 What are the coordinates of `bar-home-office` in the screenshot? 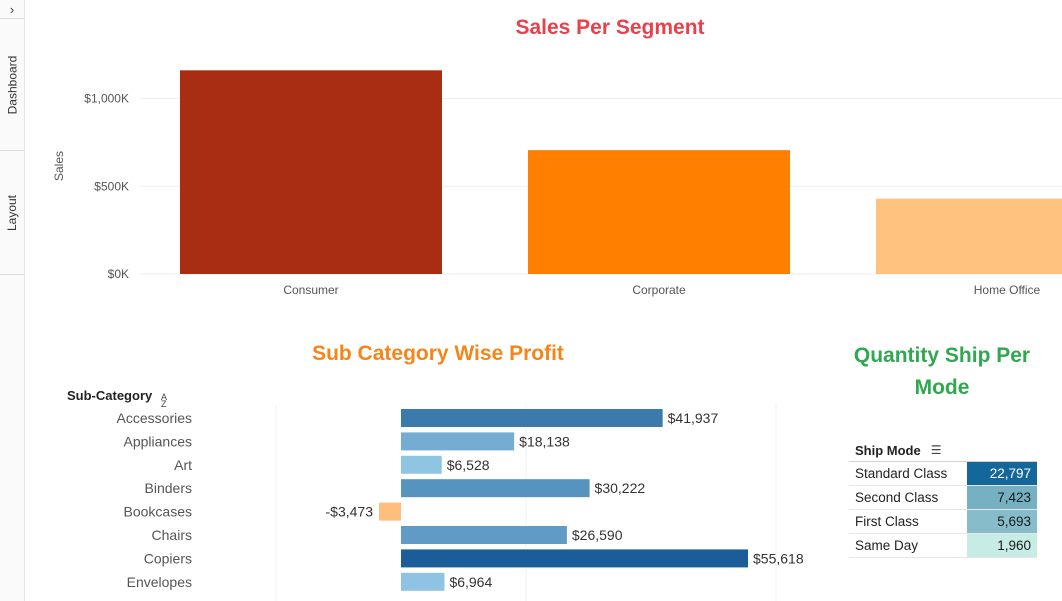 It's located at (969, 236).